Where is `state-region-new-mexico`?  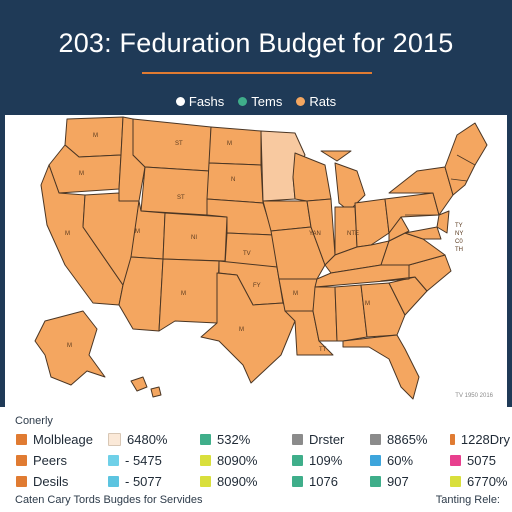
state-region-new-mexico is located at coordinates (189, 295).